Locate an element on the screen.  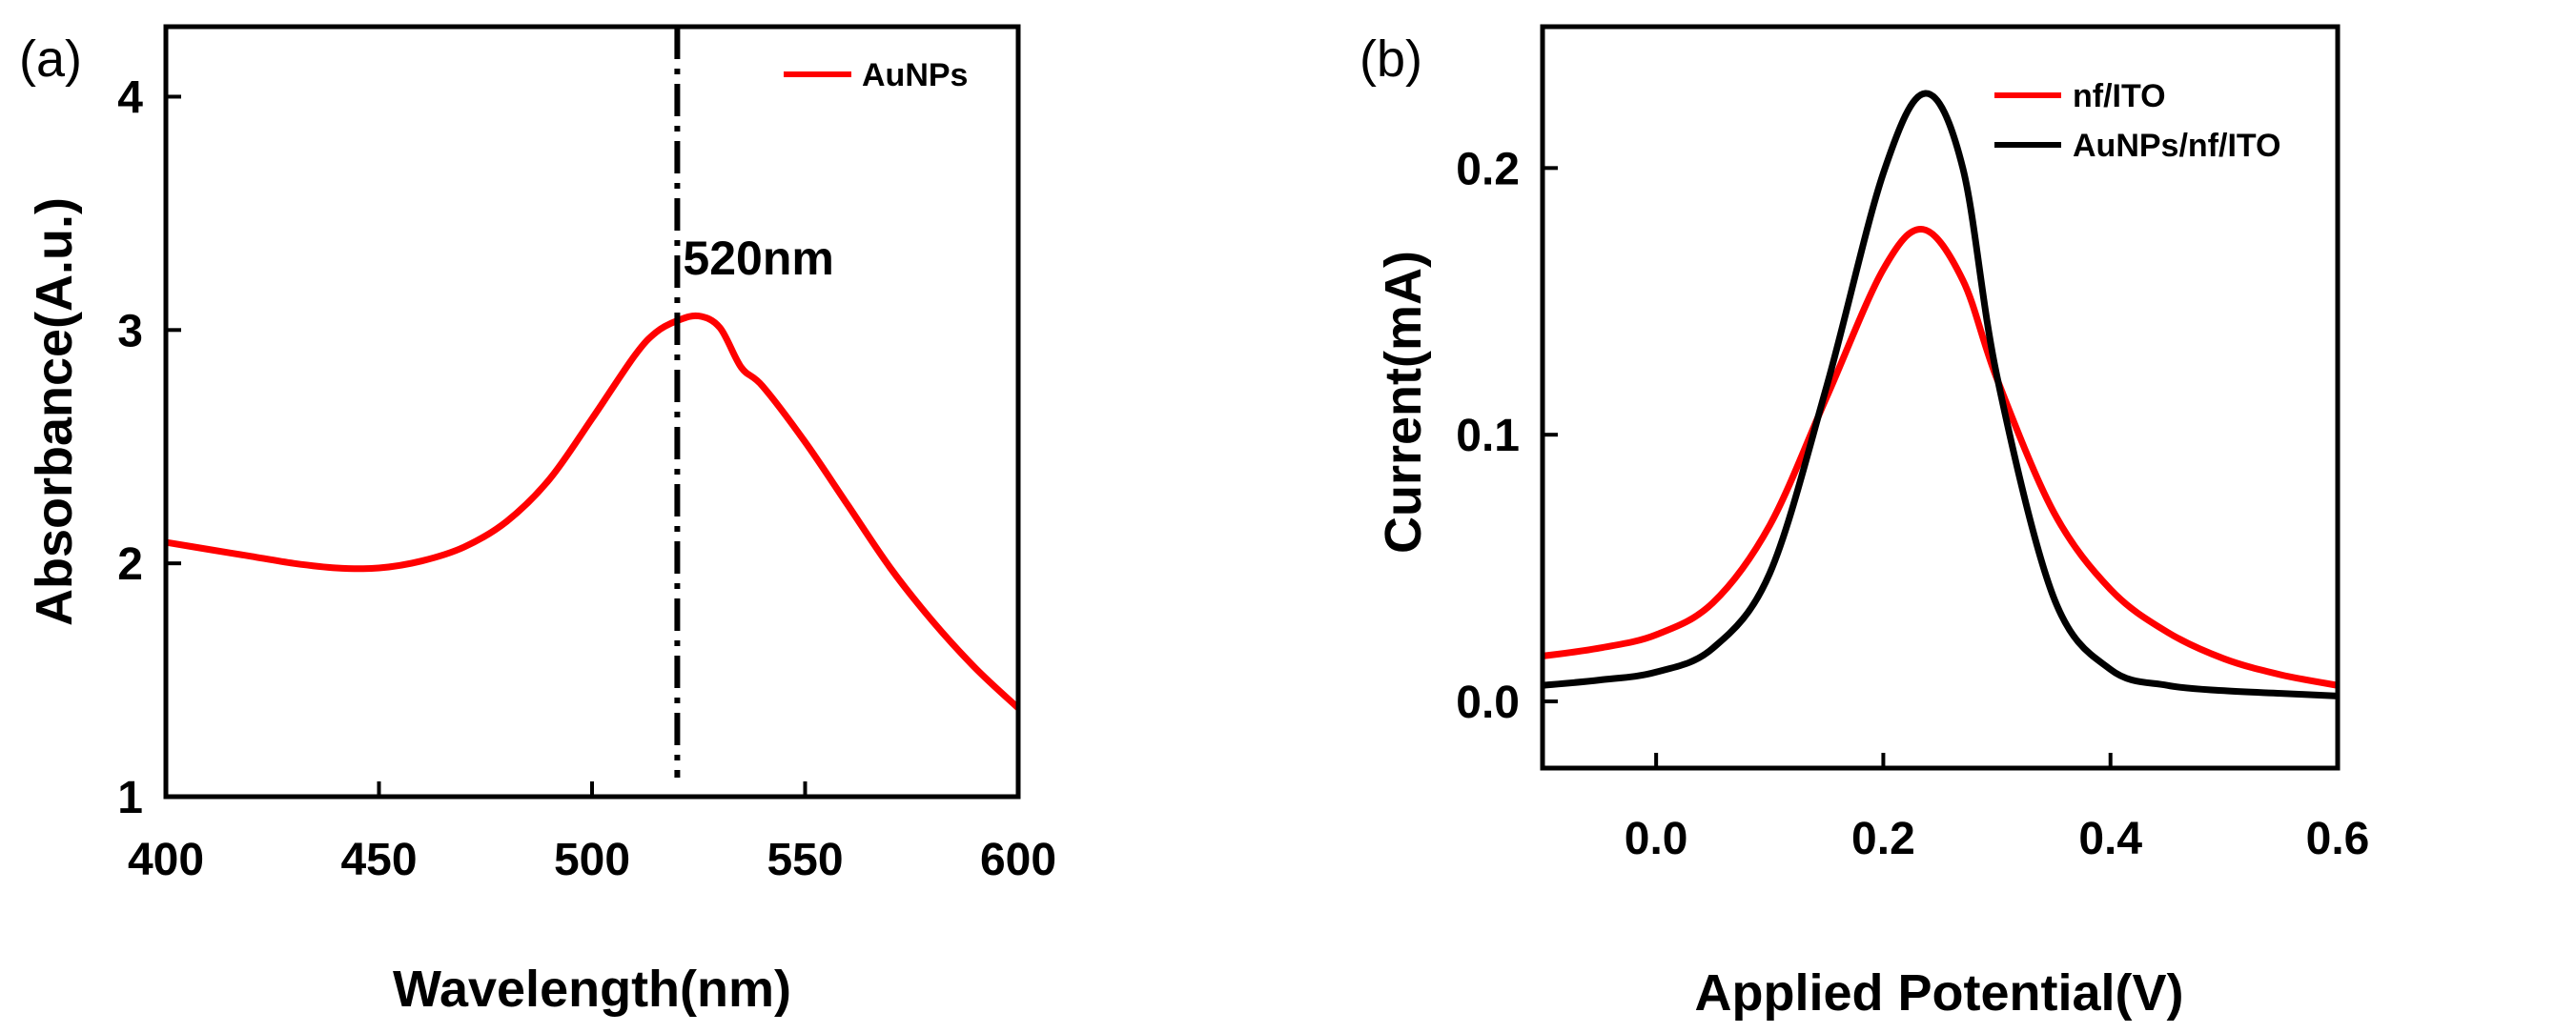
panel-a-y-ticks: 1 2 3 4 is located at coordinates (149, 448).